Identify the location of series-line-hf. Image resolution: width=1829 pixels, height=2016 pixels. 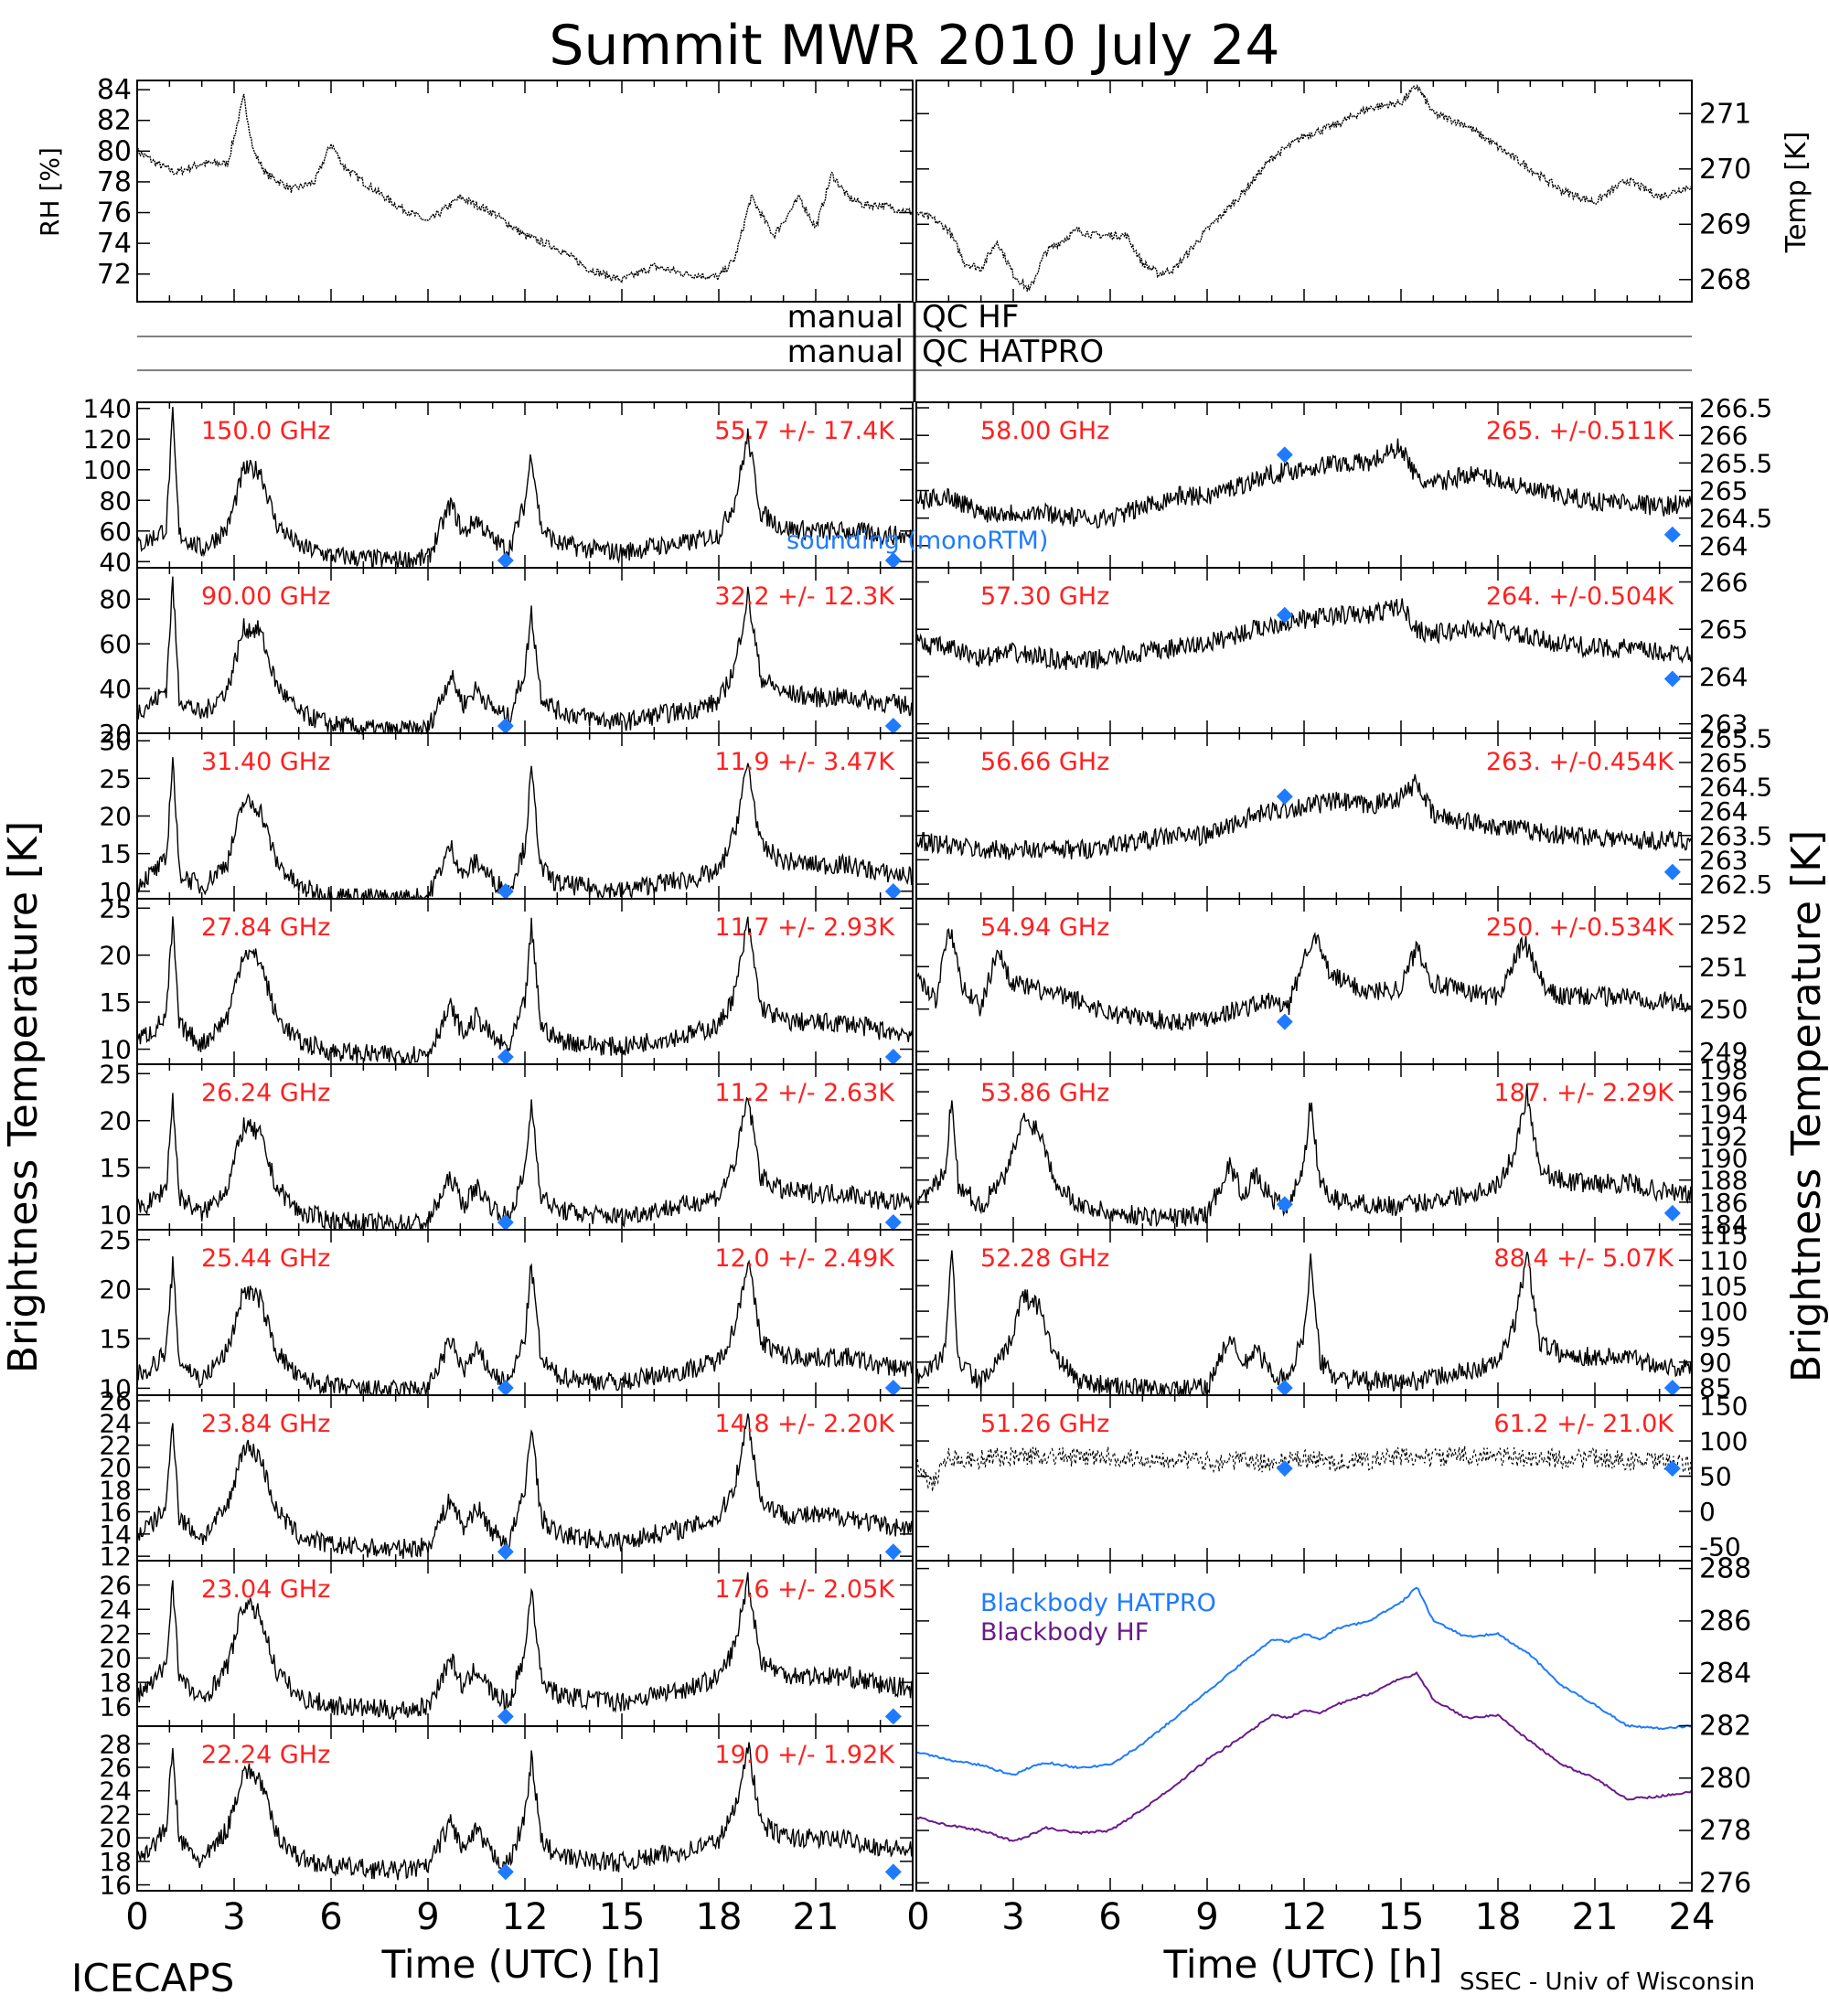
(1304, 1756).